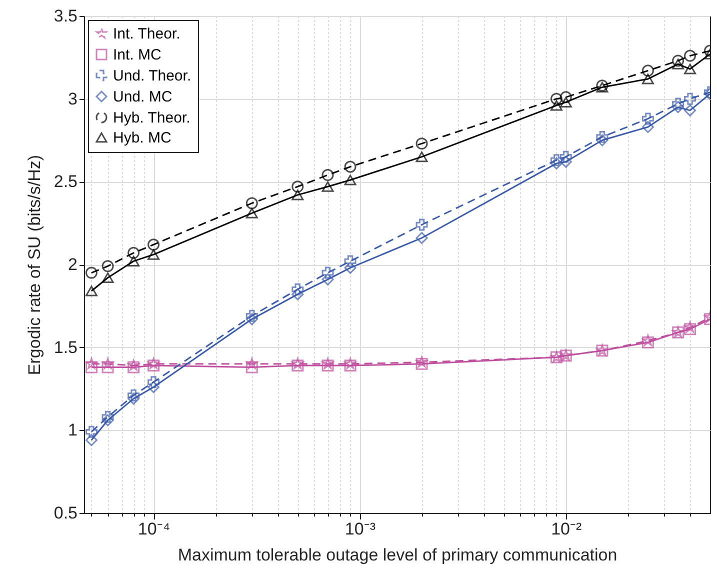 The height and width of the screenshot is (578, 717). I want to click on x-tick-label: 10⁻², so click(566, 529).